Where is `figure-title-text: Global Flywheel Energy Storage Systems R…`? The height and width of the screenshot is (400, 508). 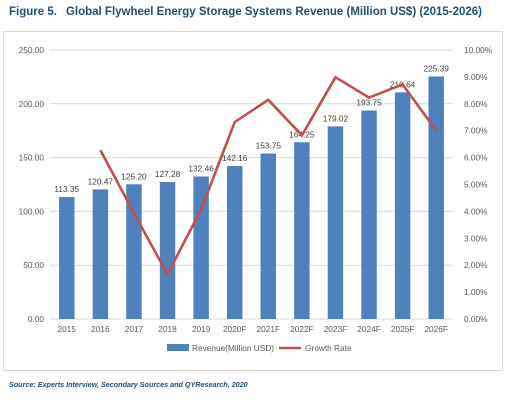 figure-title-text: Global Flywheel Energy Storage Systems R… is located at coordinates (273, 12).